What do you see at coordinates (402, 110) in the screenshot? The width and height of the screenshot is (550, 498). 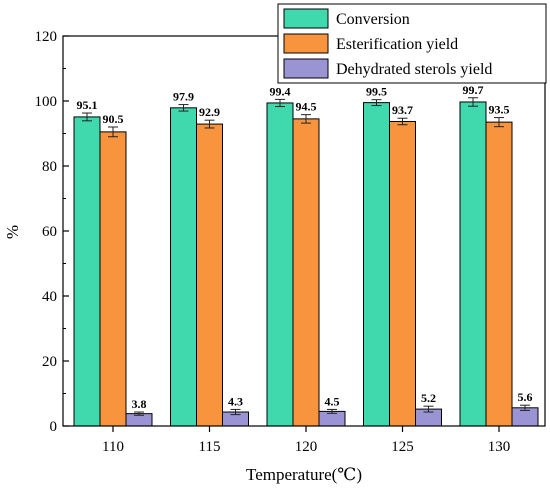 I see `data-label-1-3: 93.7` at bounding box center [402, 110].